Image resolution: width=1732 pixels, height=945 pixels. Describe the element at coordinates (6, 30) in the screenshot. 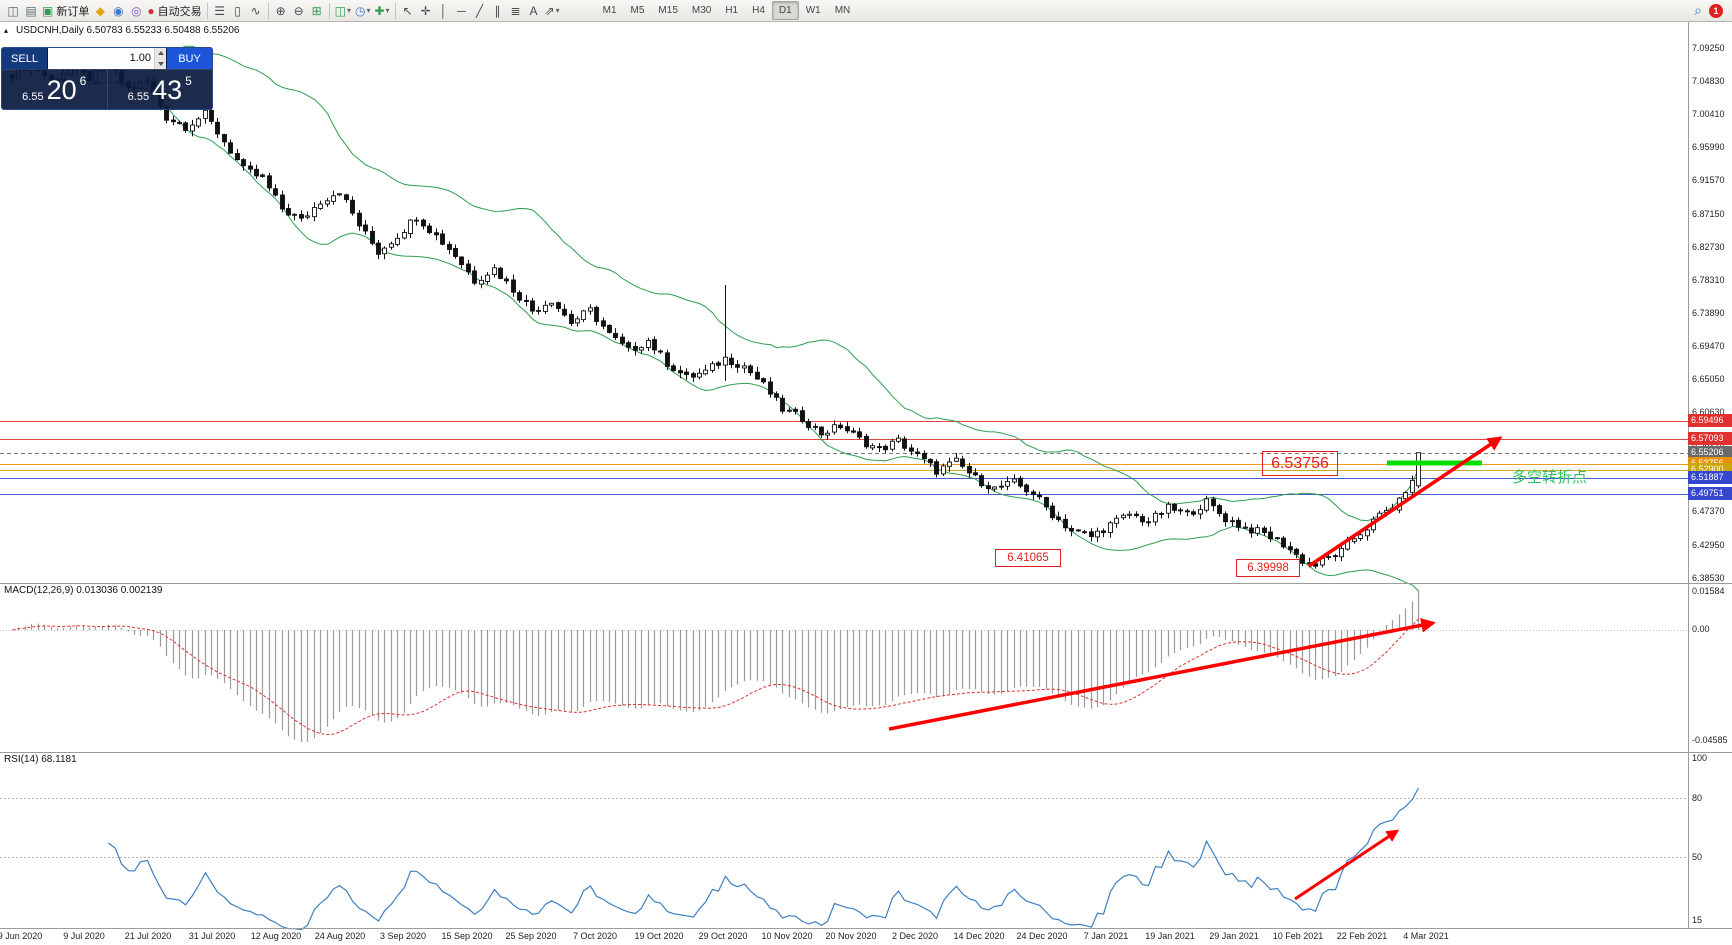

I see `collapse-icon: ▴` at that location.